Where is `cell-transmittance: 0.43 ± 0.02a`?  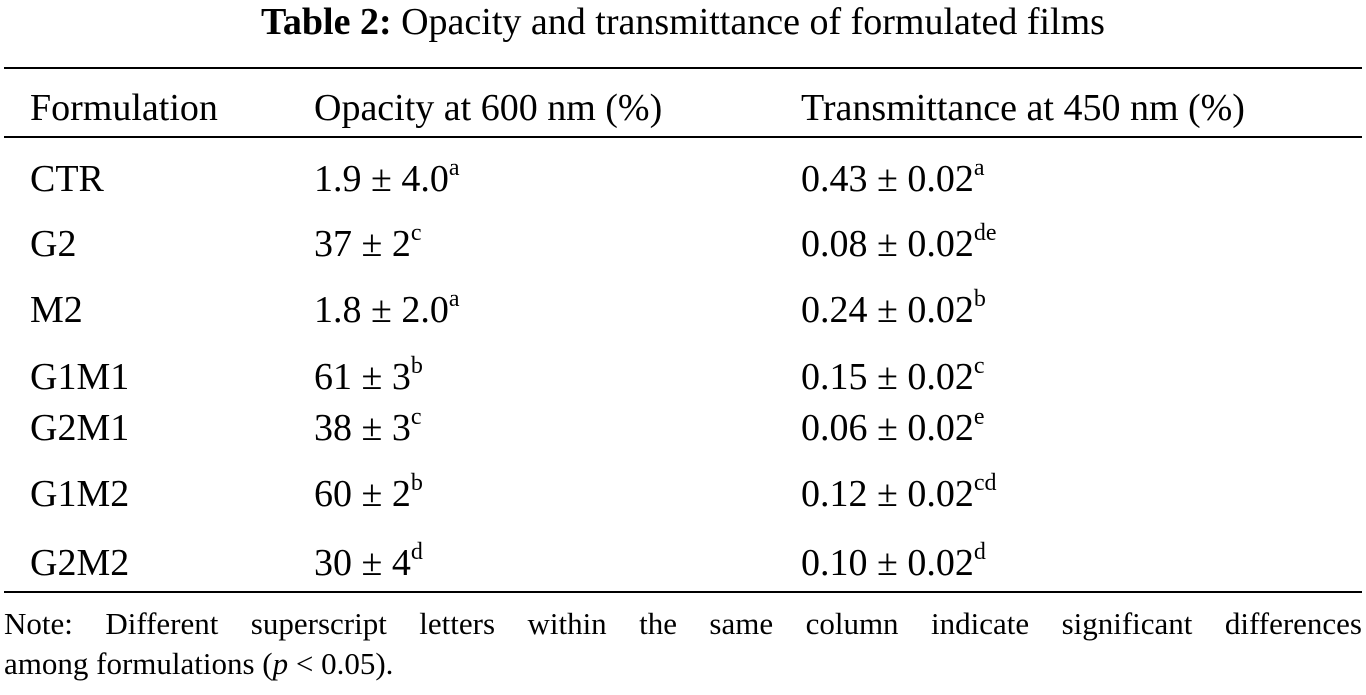 cell-transmittance: 0.43 ± 0.02a is located at coordinates (893, 178).